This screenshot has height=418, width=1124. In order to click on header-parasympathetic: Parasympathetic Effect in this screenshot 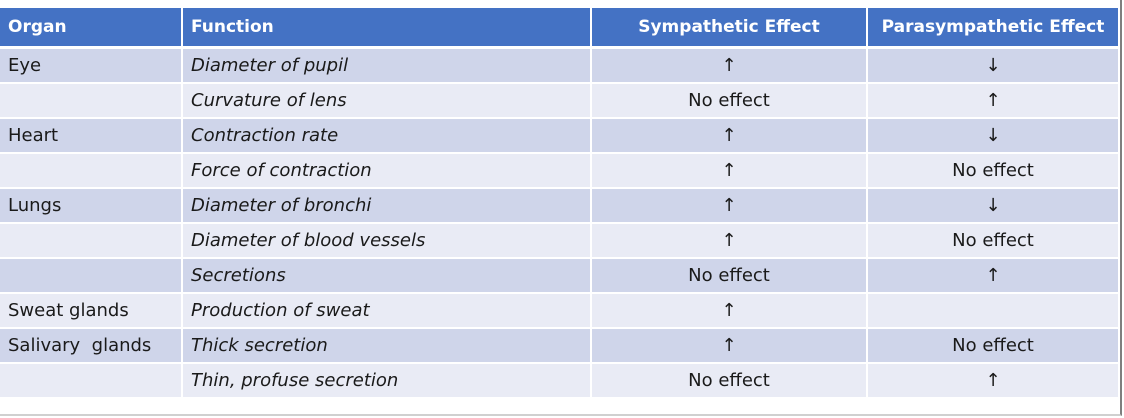, I will do `click(993, 28)`.